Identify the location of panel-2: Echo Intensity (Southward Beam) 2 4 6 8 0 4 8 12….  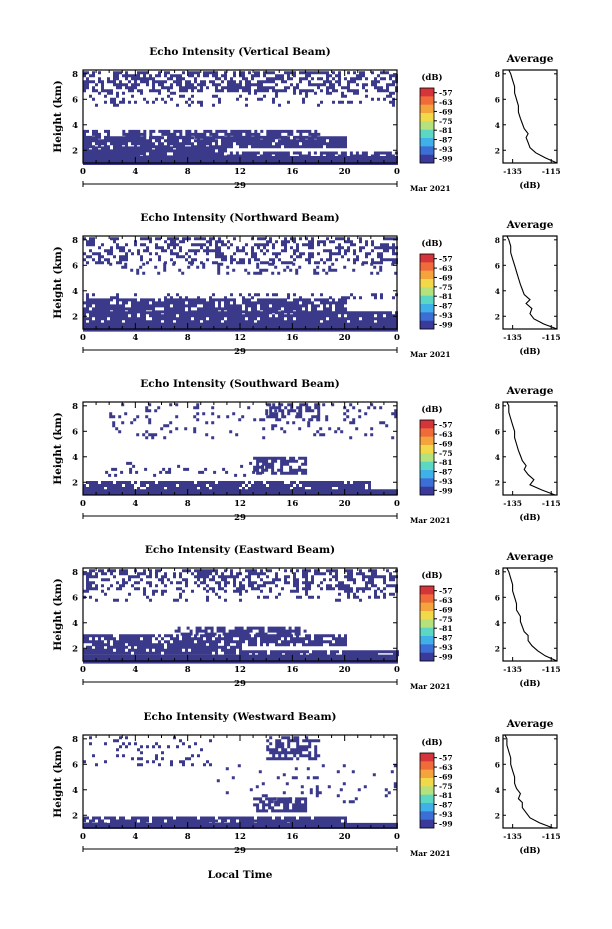
(306, 451).